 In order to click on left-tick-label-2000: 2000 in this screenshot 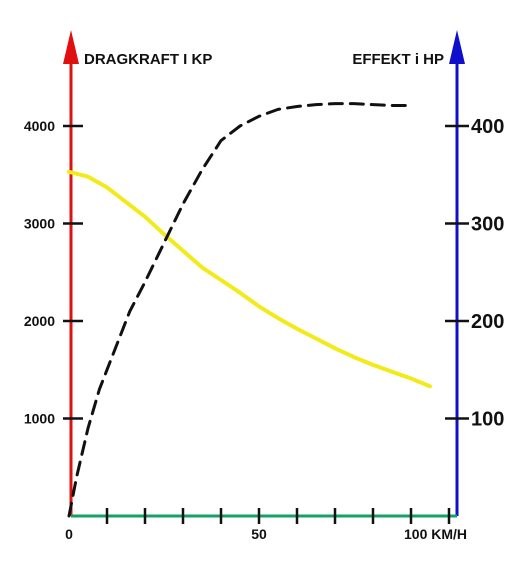, I will do `click(39, 321)`.